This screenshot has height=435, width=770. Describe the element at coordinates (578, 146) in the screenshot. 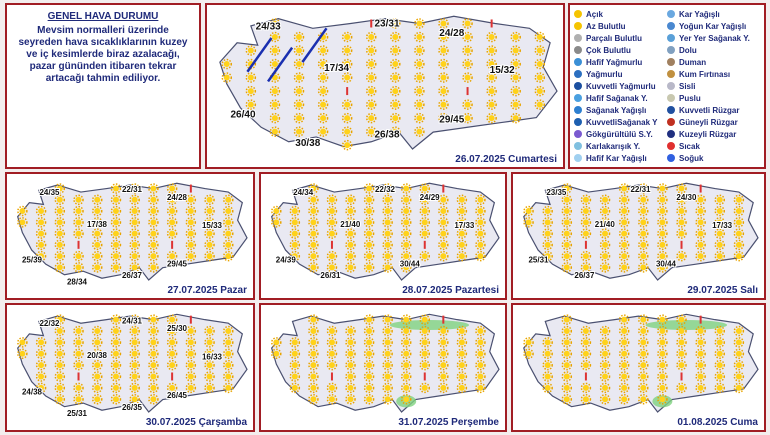

I see `legend-icon` at that location.